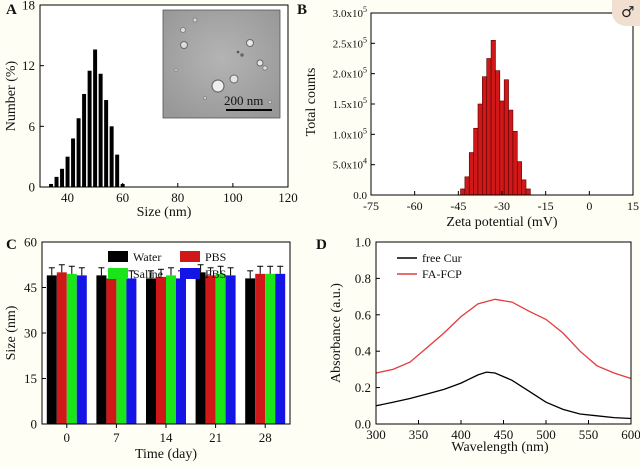 The height and width of the screenshot is (467, 640). Describe the element at coordinates (11, 245) in the screenshot. I see `panel-c-letter: C` at that location.